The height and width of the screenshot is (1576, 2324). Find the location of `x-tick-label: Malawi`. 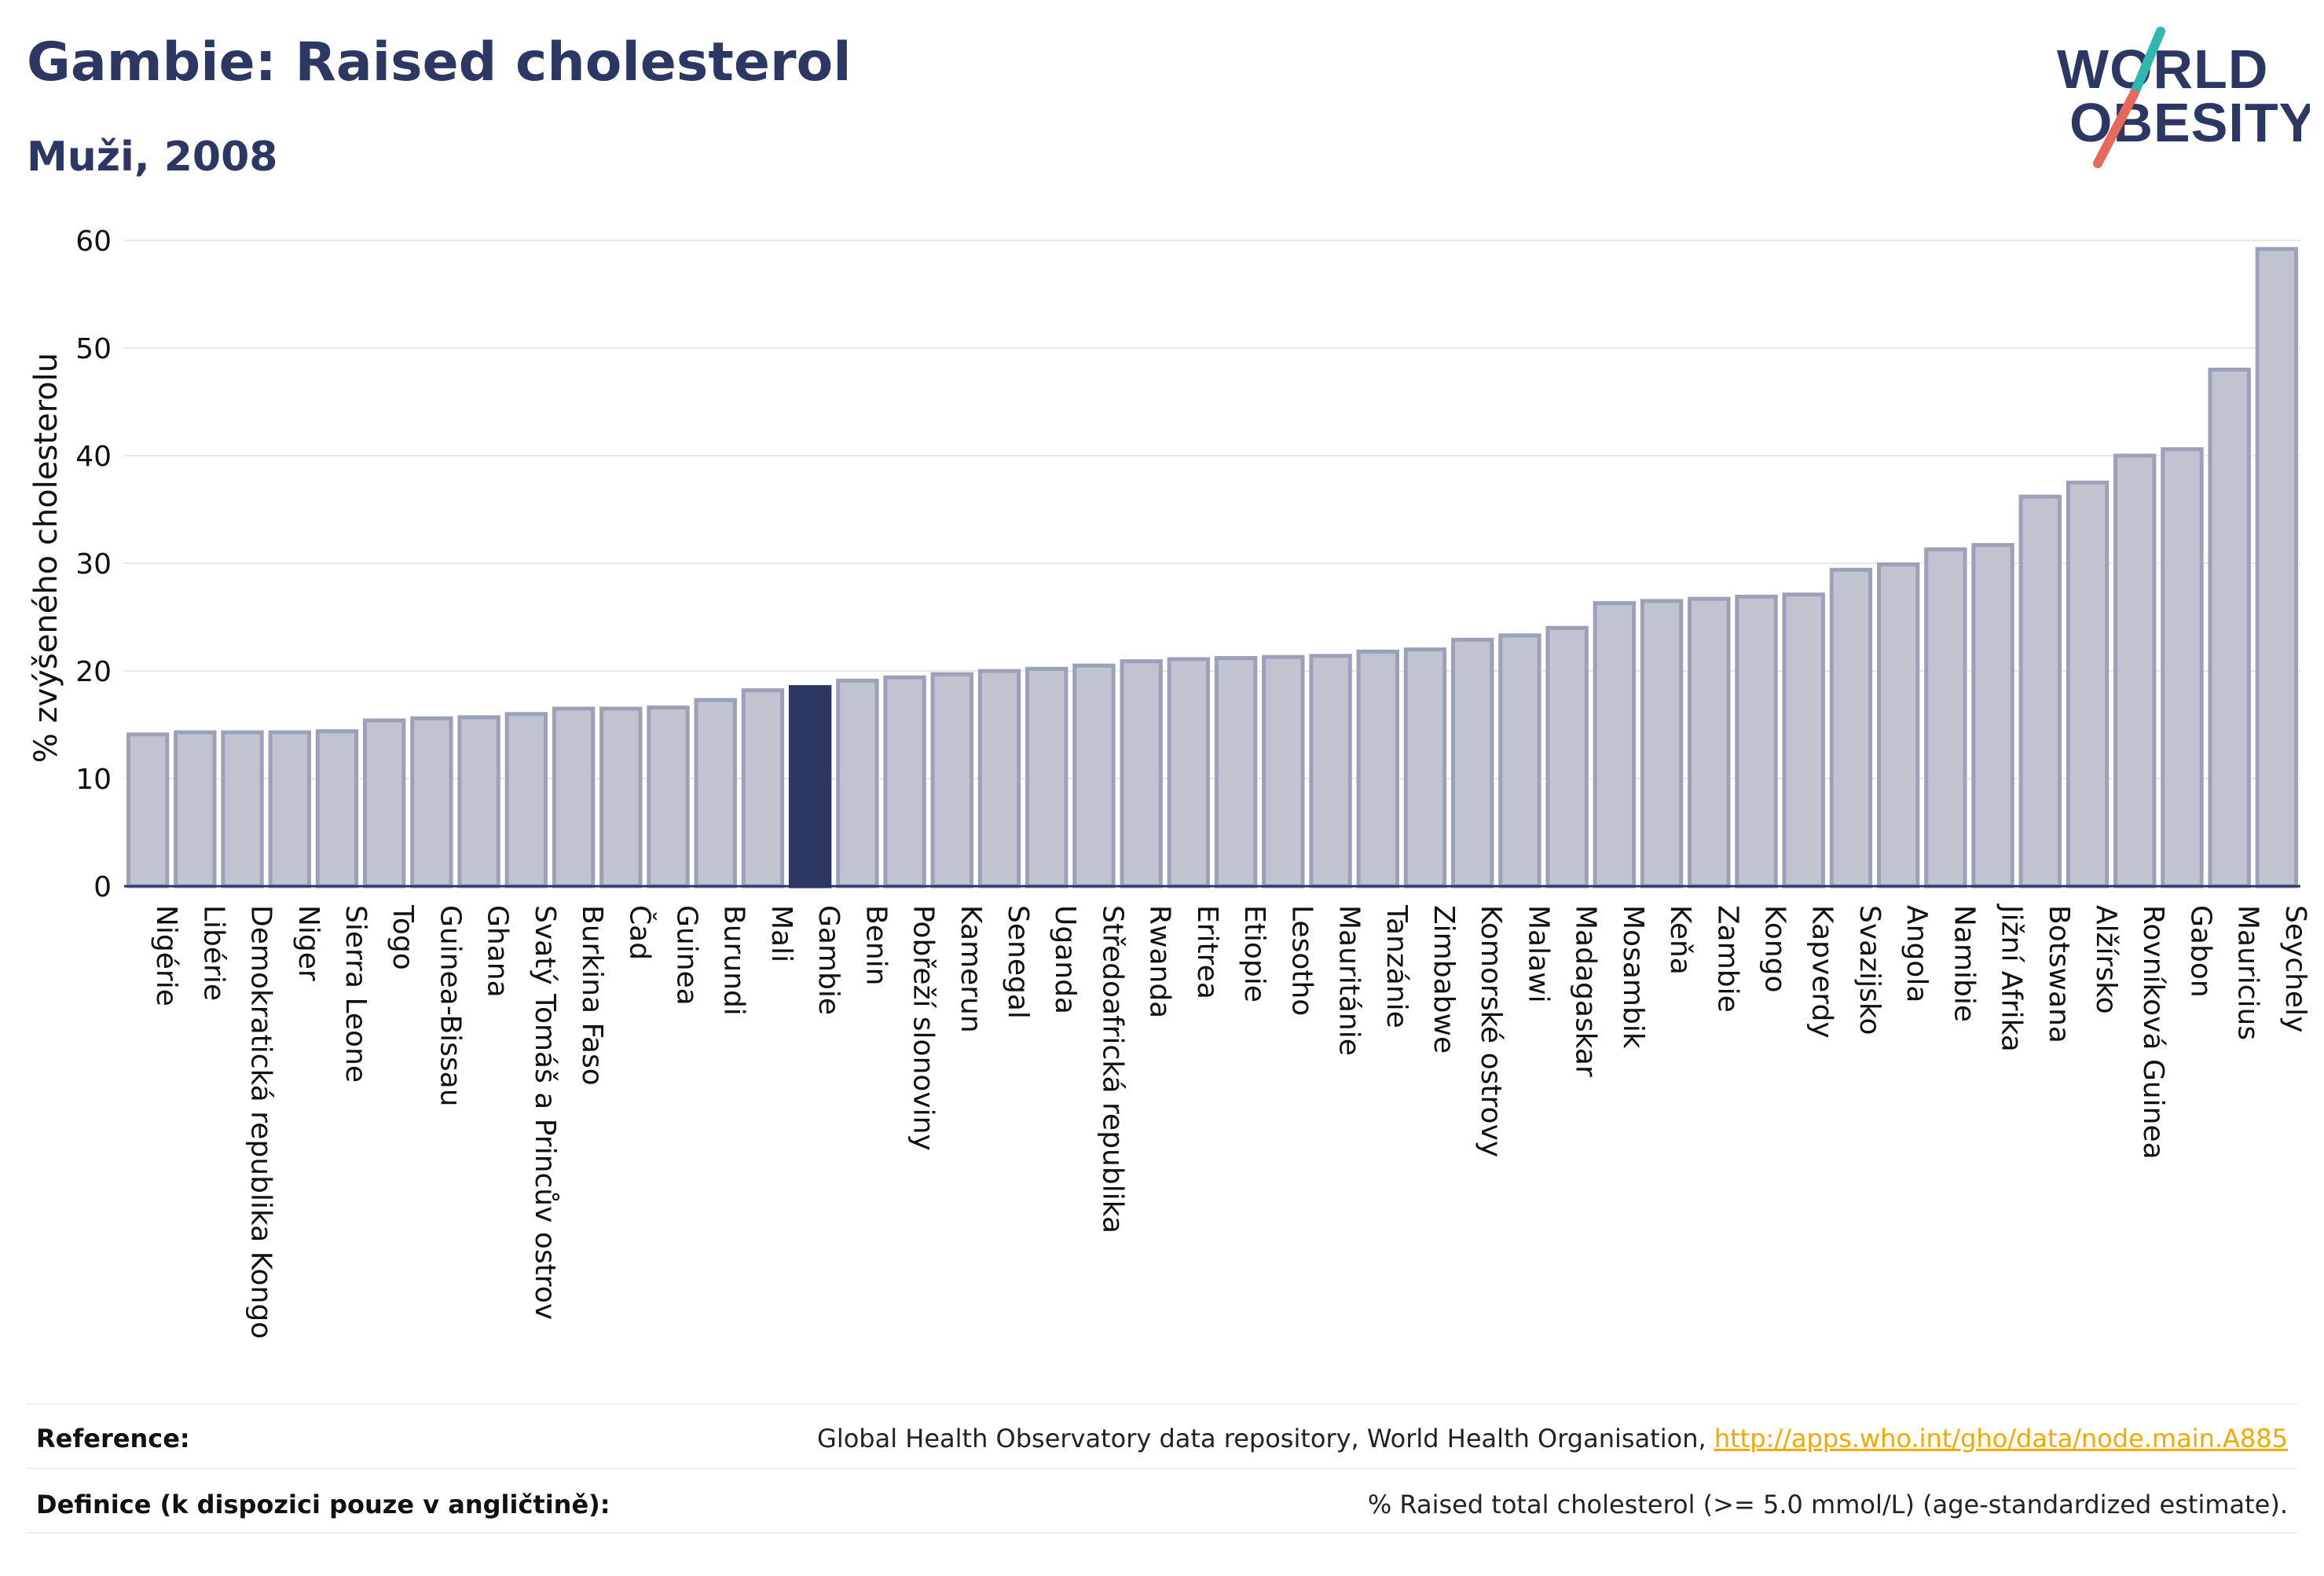

x-tick-label: Malawi is located at coordinates (1538, 954).